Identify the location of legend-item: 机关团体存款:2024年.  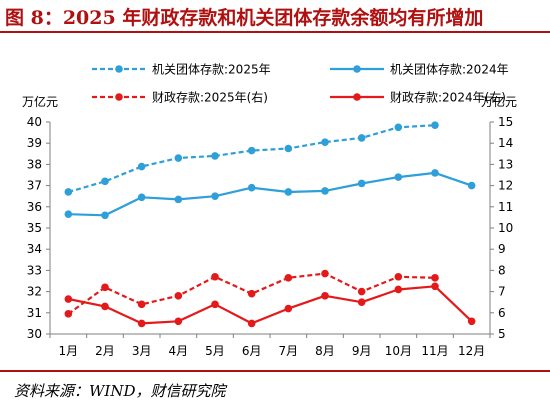
(419, 70).